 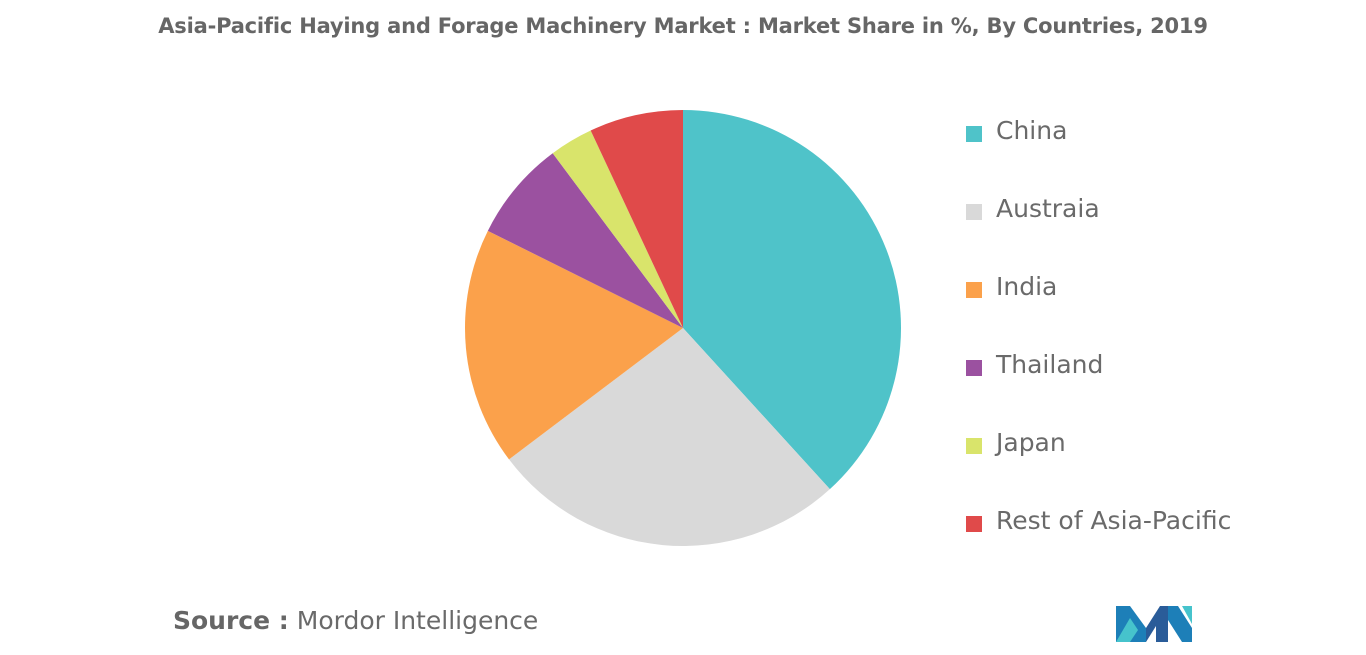 What do you see at coordinates (792, 300) in the screenshot?
I see `pie-slice-china` at bounding box center [792, 300].